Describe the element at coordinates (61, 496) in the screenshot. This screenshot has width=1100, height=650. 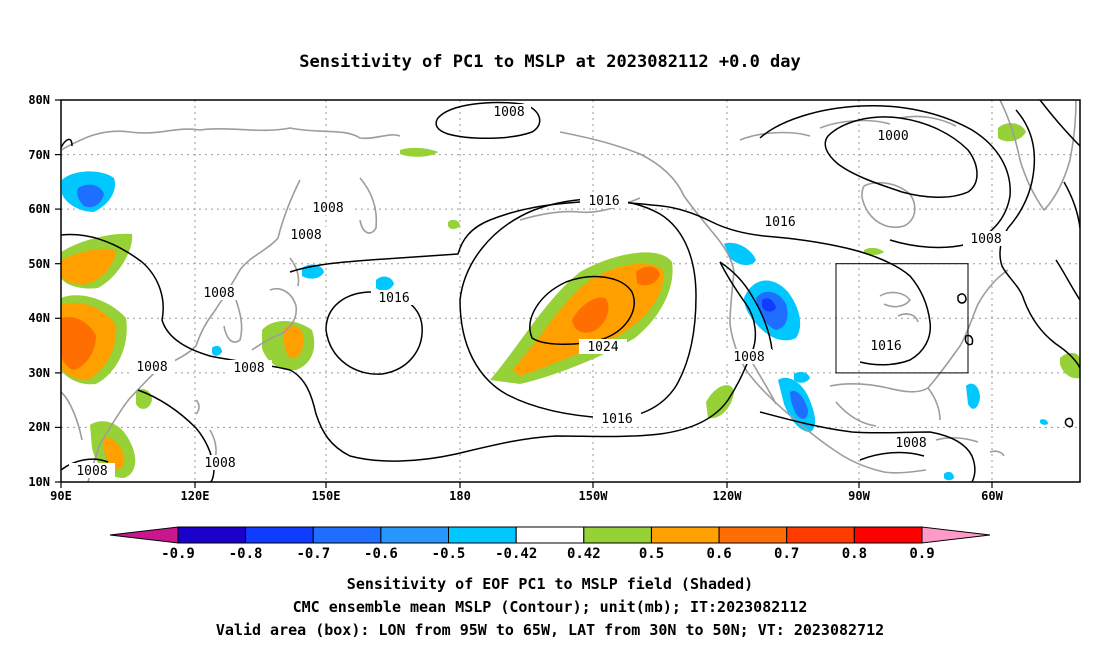
I see `lon-tick-label: 90E` at that location.